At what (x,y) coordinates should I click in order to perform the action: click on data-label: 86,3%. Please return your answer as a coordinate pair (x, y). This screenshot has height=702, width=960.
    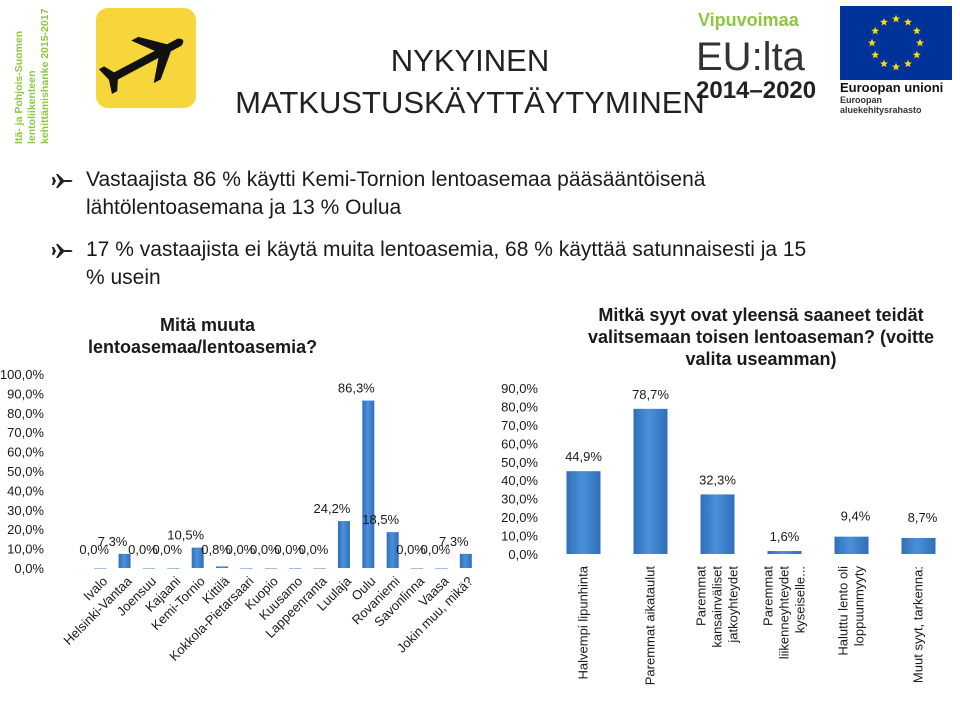
    Looking at the image, I should click on (356, 388).